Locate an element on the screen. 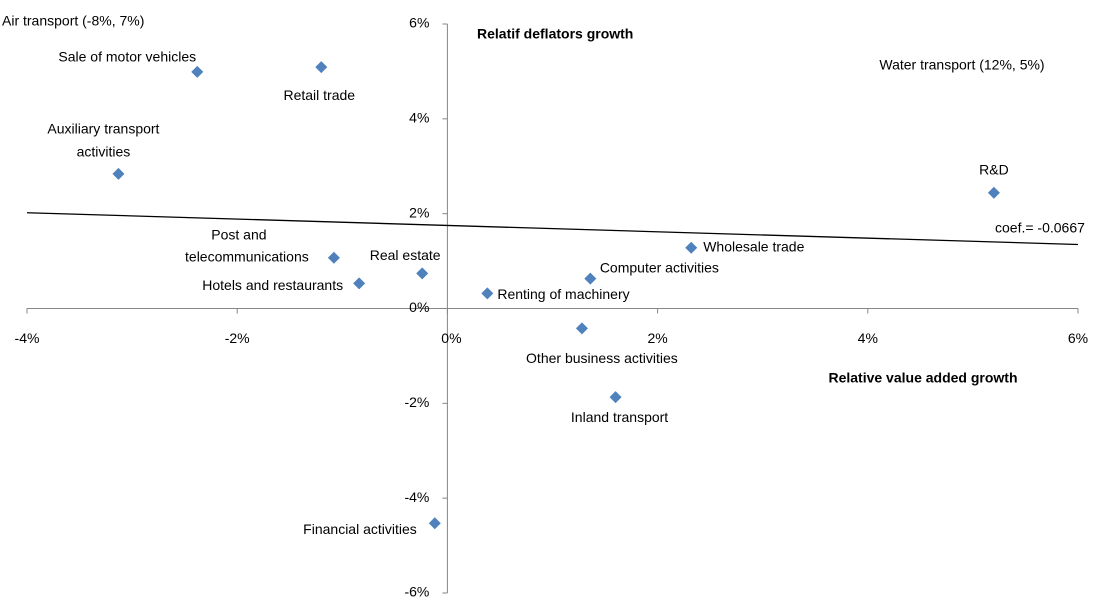  point-label: Real estate is located at coordinates (405, 255).